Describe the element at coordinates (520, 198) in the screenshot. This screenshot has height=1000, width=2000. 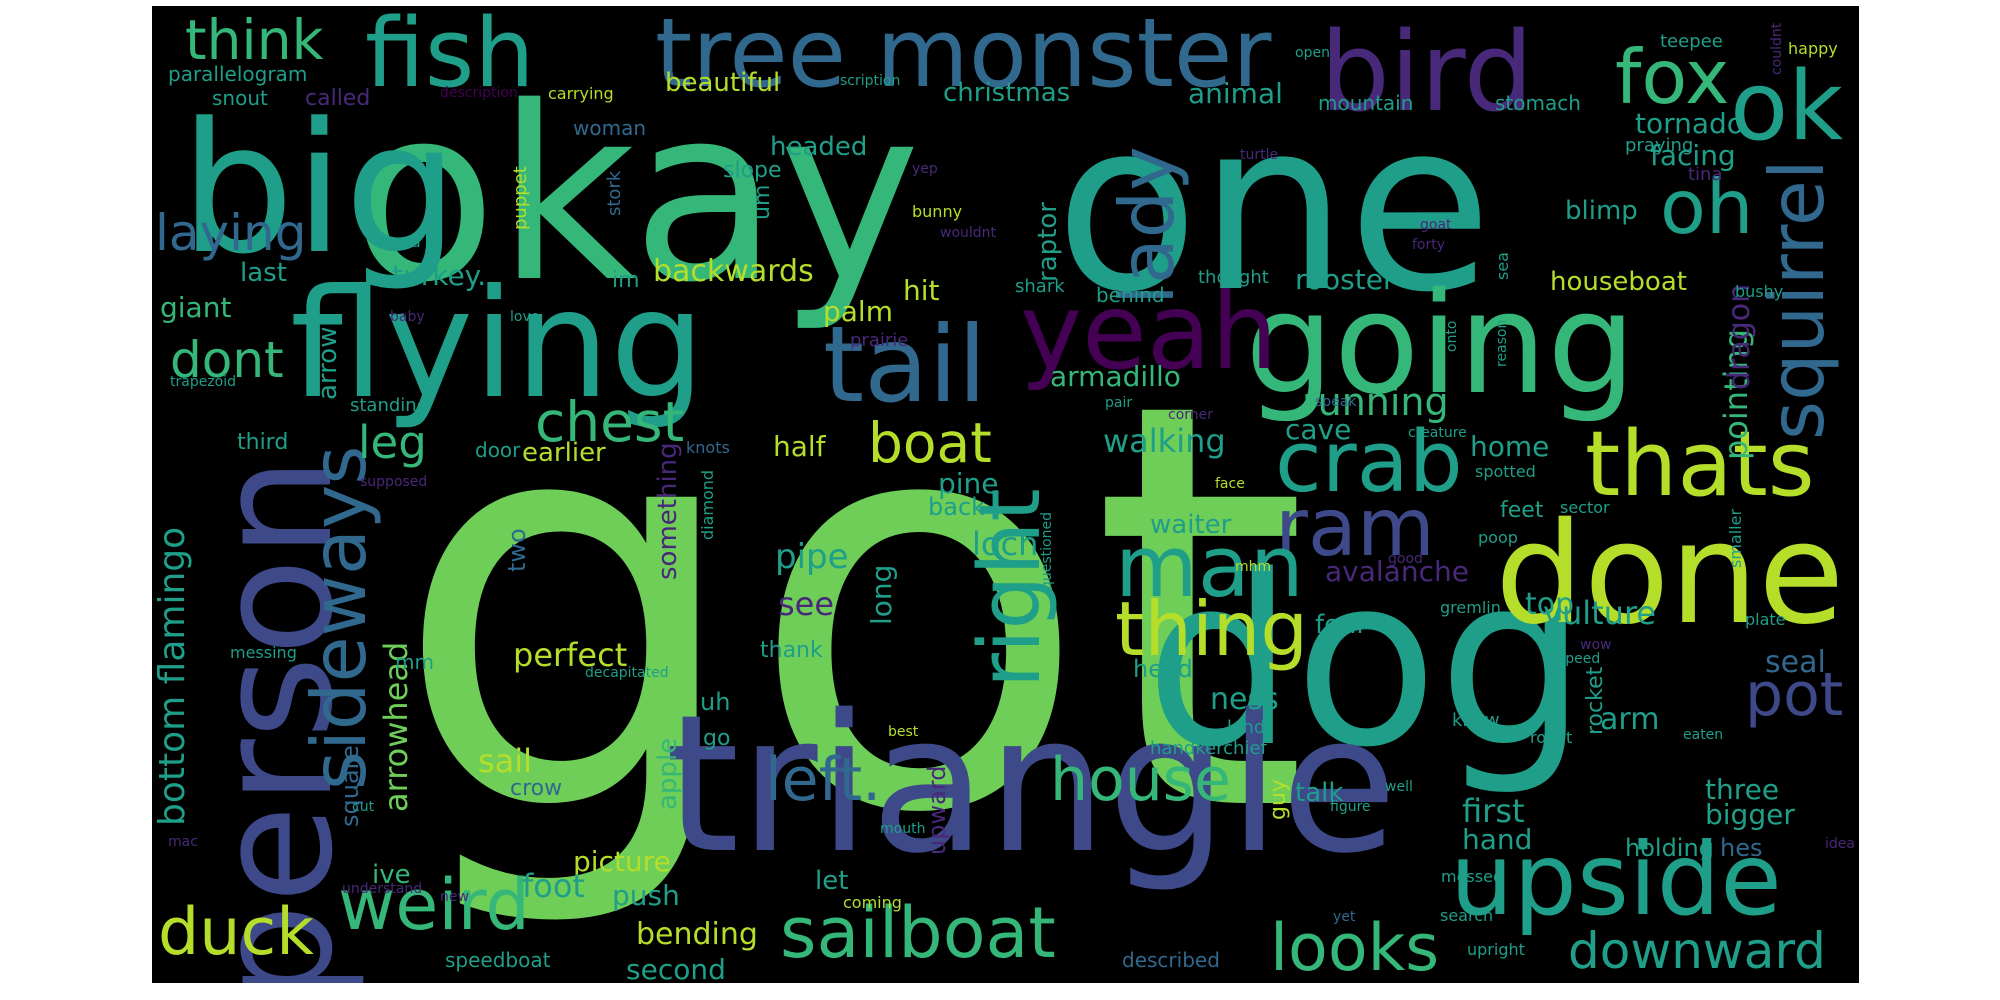
I see `word-puppet: puppet` at that location.